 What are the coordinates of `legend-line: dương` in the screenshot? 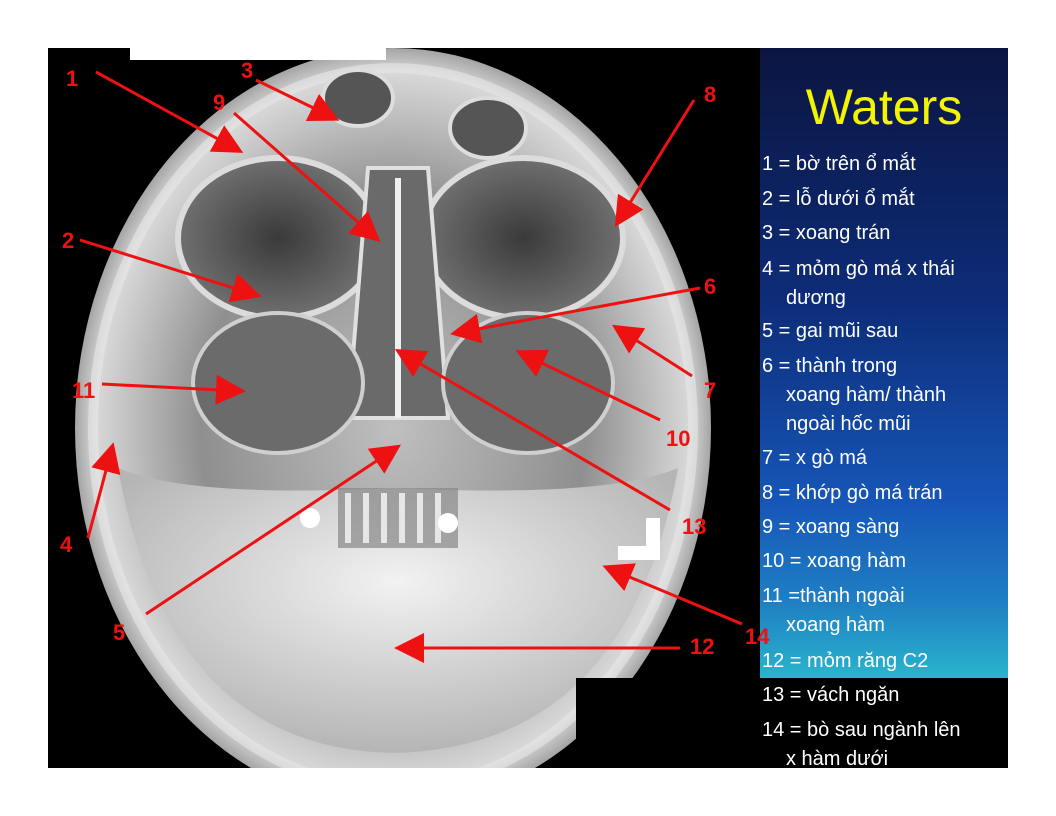 It's located at (816, 298).